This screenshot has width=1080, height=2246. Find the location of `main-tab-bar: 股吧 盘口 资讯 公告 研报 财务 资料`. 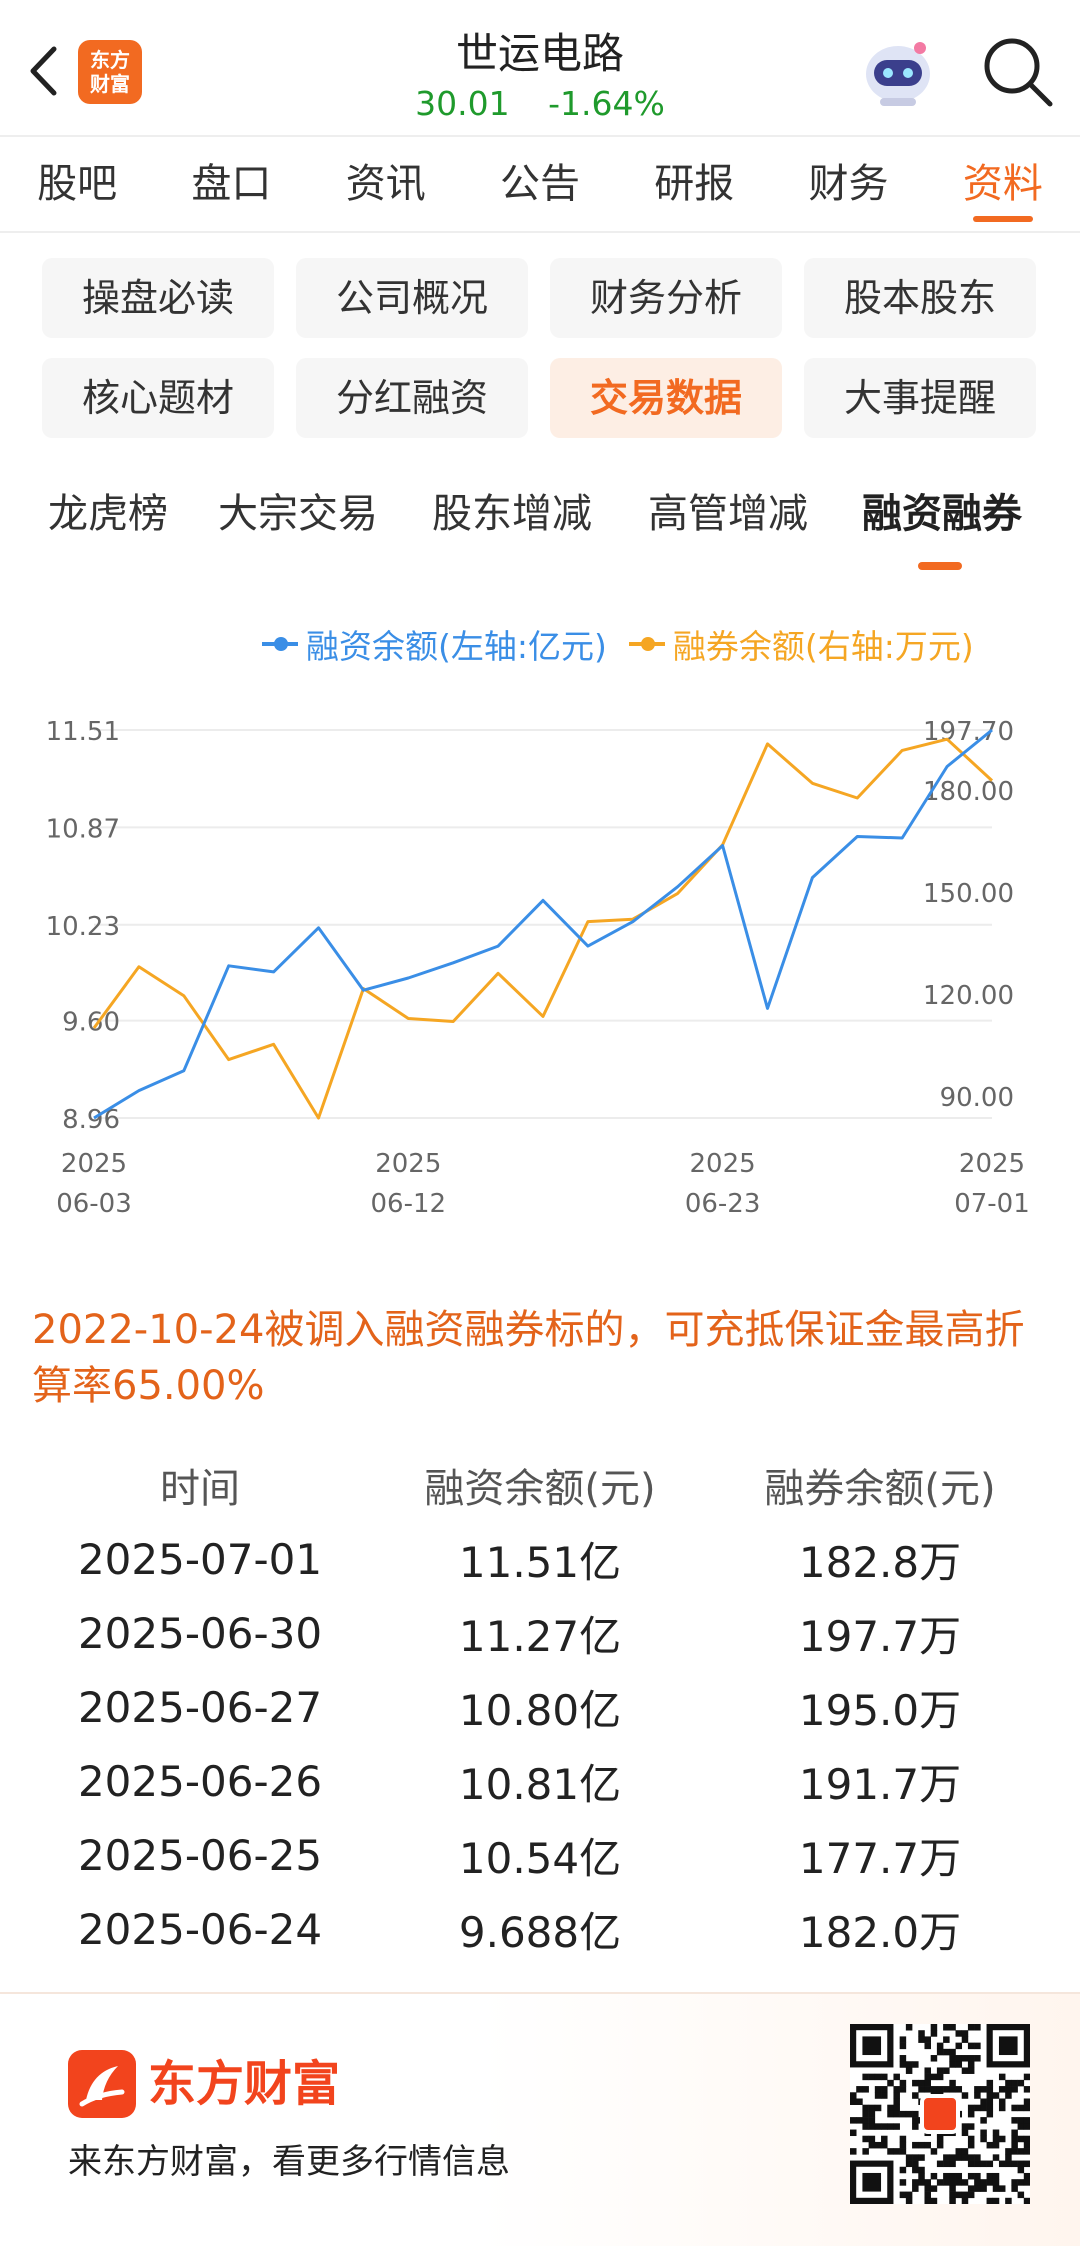

main-tab-bar: 股吧 盘口 资讯 公告 研报 财务 资料 is located at coordinates (540, 184).